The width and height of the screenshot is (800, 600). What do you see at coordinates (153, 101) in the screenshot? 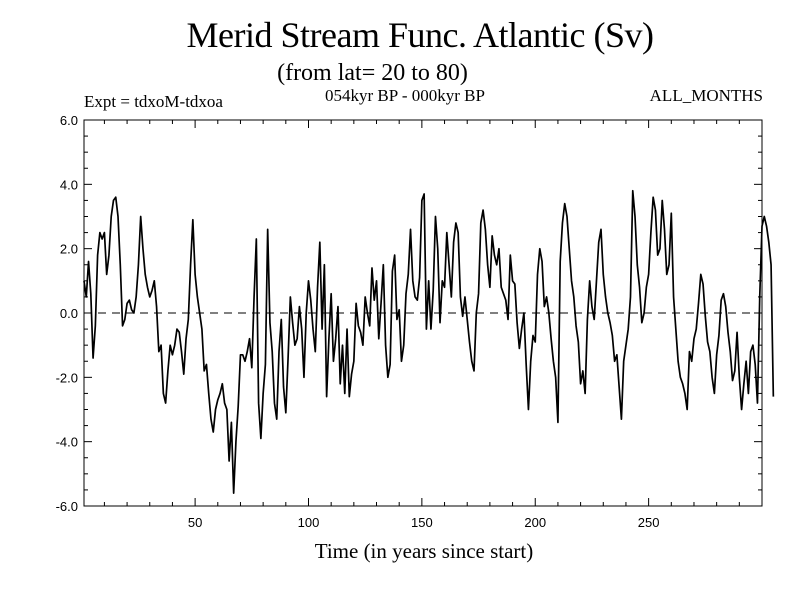
I see `experiment-label: Expt = tdxoM-tdxoa` at bounding box center [153, 101].